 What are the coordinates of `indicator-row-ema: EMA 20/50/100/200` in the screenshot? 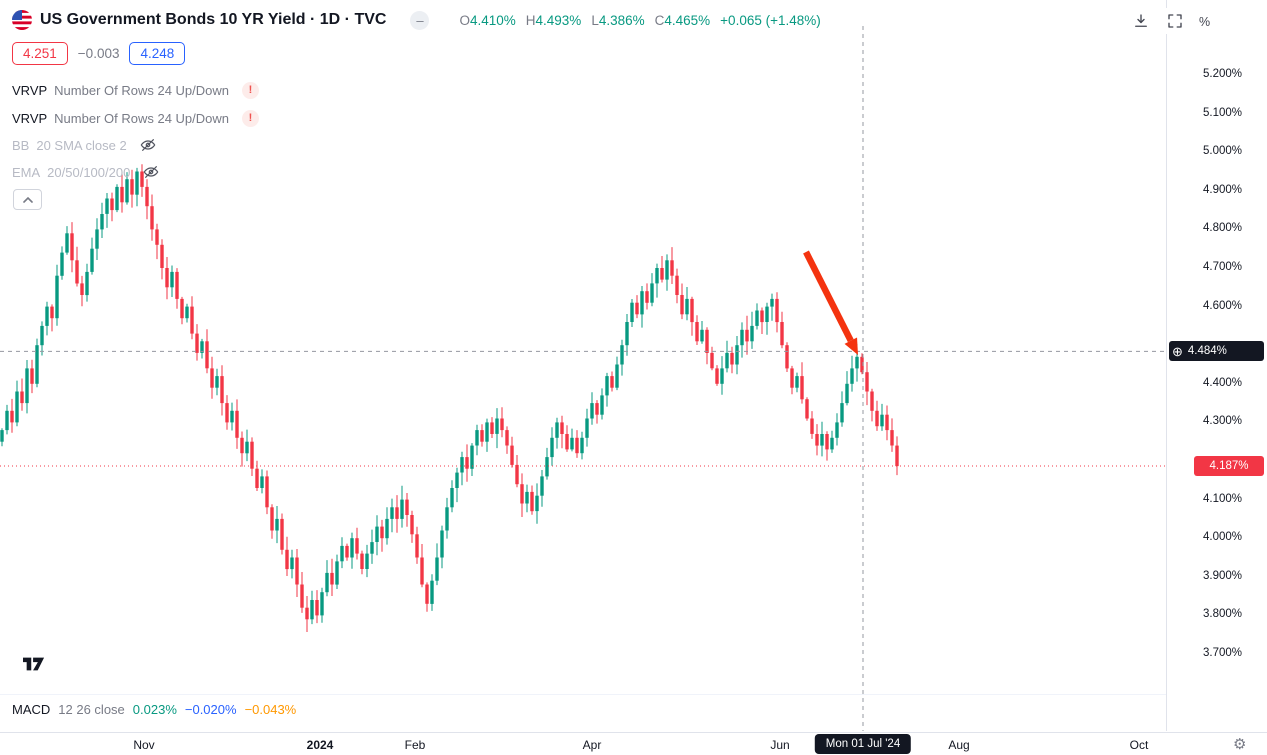 It's located at (85, 172).